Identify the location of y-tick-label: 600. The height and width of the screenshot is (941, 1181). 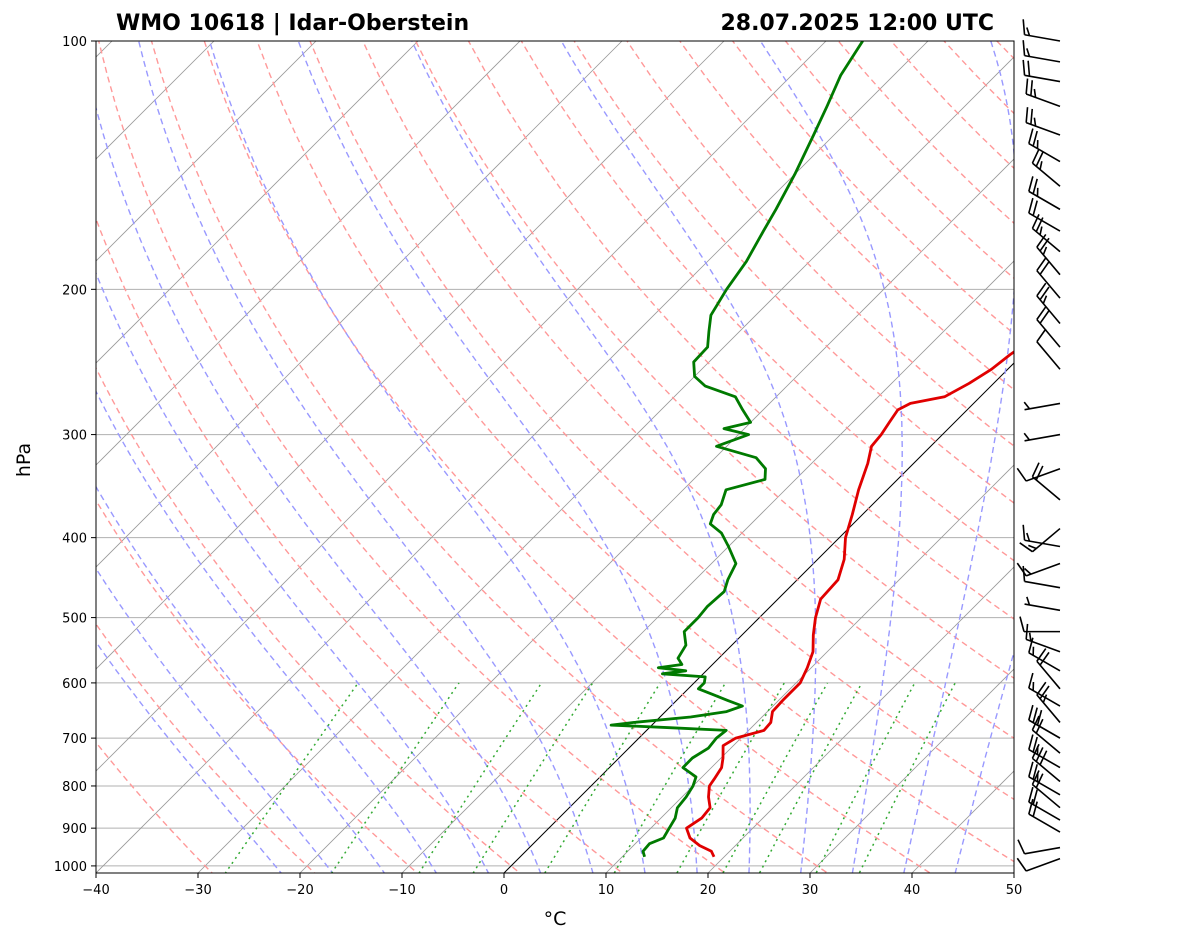
(74, 684).